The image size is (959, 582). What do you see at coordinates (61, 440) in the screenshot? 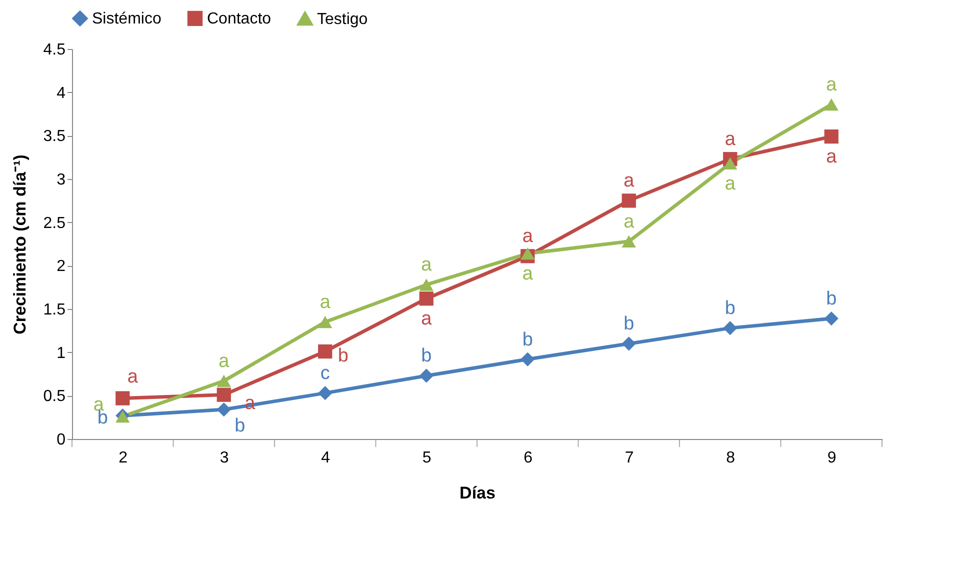
I see `y-tick-label: 0` at bounding box center [61, 440].